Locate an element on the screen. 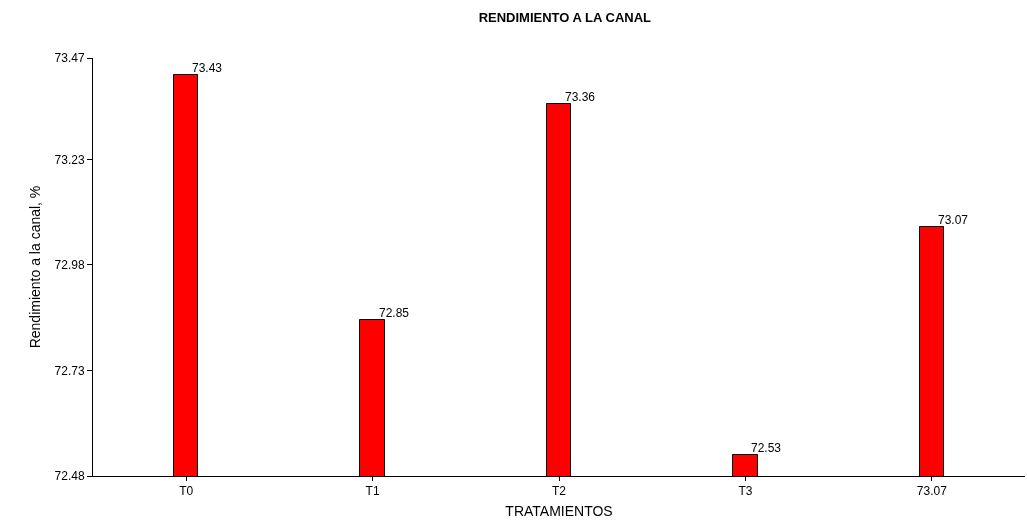 The width and height of the screenshot is (1027, 531). y-tick-label: 72.73 is located at coordinates (69, 370).